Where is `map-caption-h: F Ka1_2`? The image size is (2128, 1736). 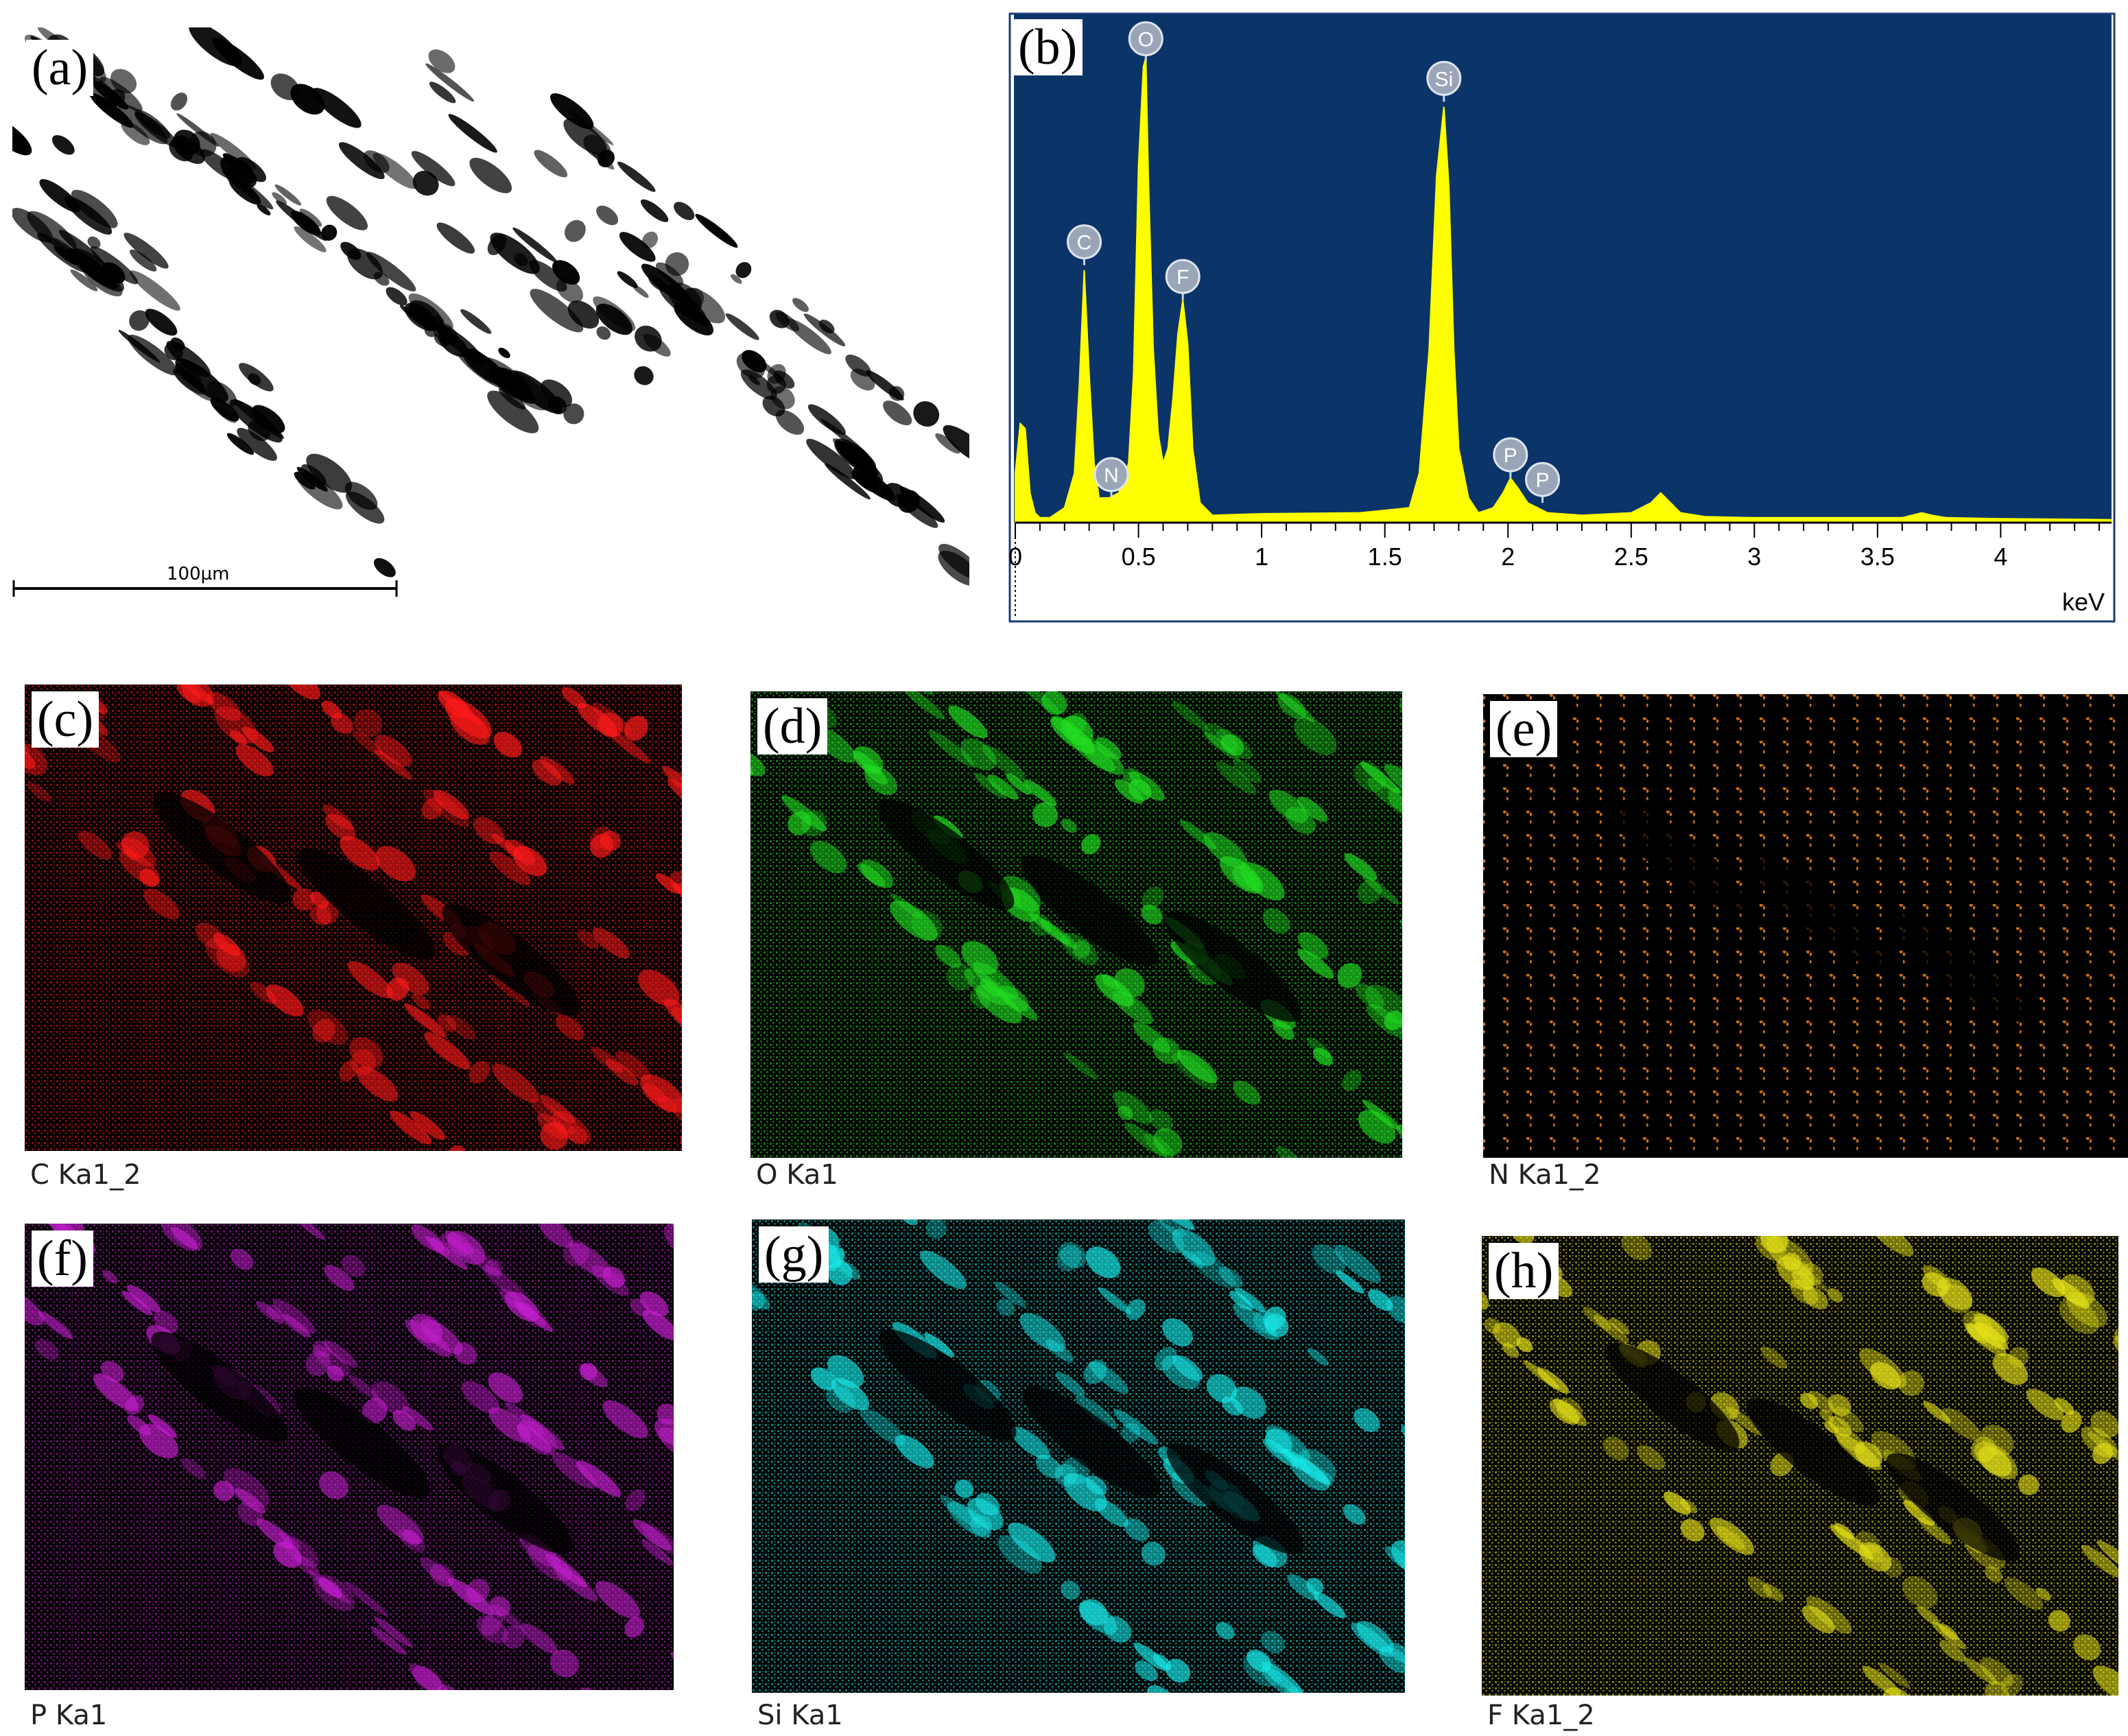
map-caption-h: F Ka1_2 is located at coordinates (1541, 1716).